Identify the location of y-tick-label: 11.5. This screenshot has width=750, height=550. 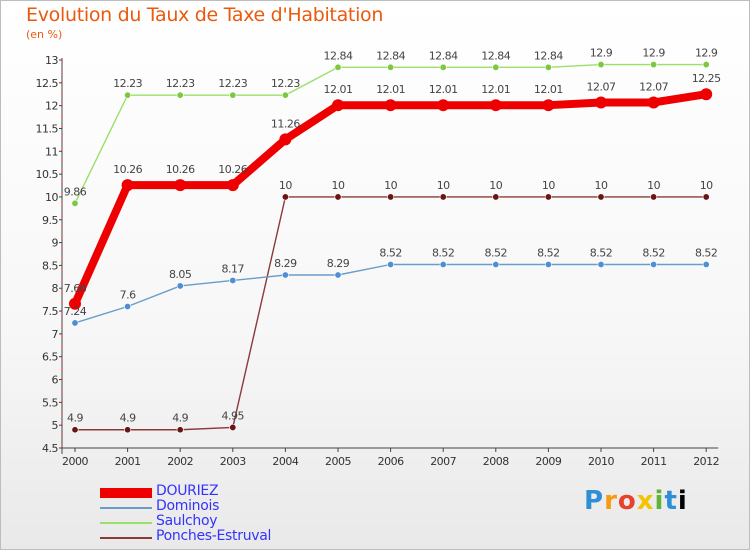
(47, 128).